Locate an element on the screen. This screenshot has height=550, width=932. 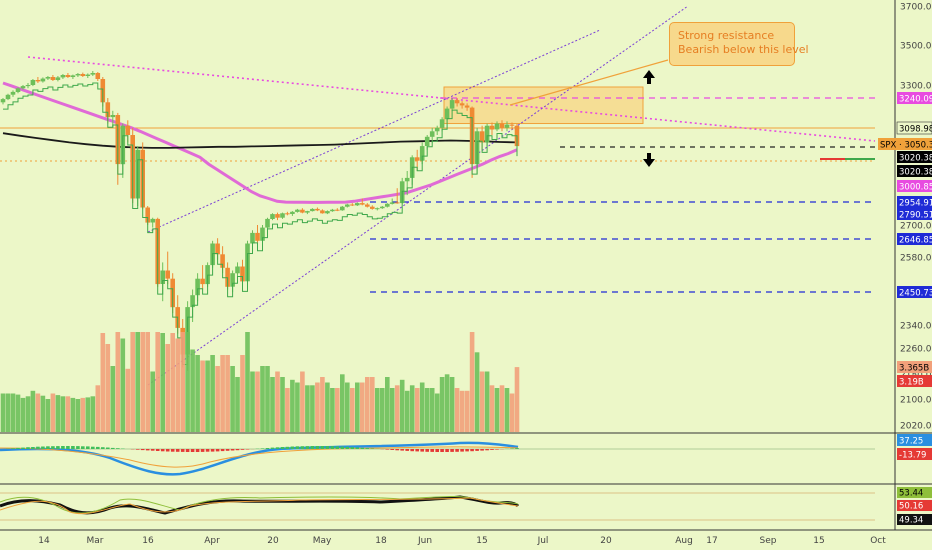
x-tick-label: 16 is located at coordinates (148, 541).